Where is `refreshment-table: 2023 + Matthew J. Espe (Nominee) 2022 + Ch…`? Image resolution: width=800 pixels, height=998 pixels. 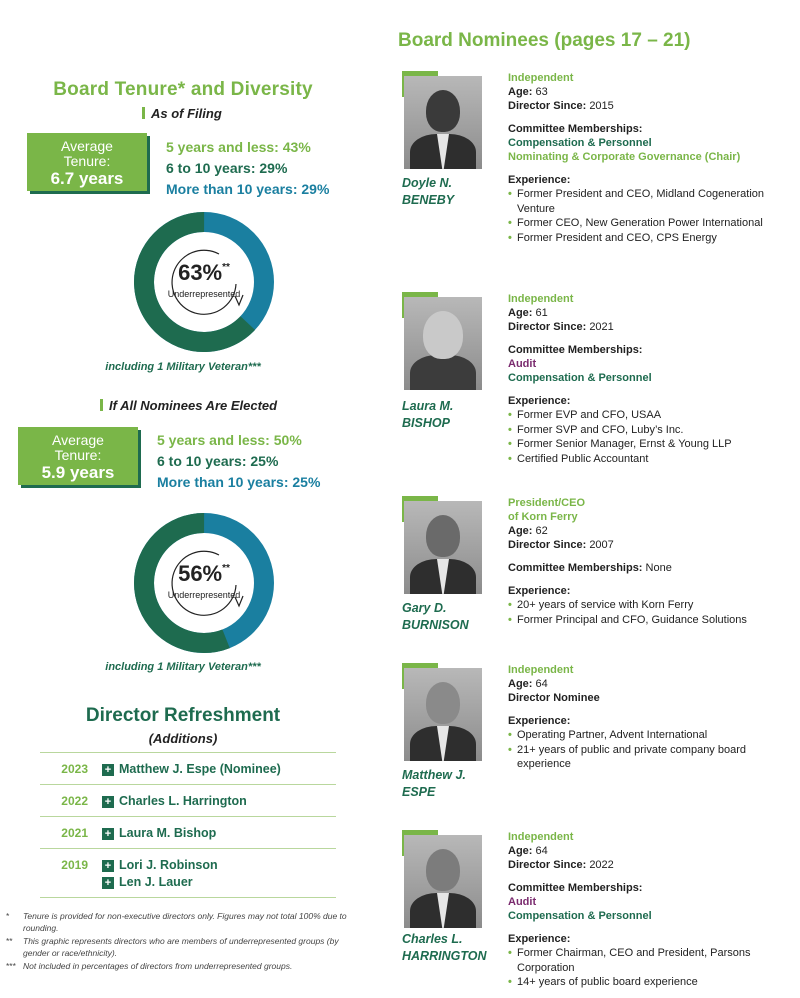 refreshment-table: 2023 + Matthew J. Espe (Nominee) 2022 + Ch… is located at coordinates (188, 825).